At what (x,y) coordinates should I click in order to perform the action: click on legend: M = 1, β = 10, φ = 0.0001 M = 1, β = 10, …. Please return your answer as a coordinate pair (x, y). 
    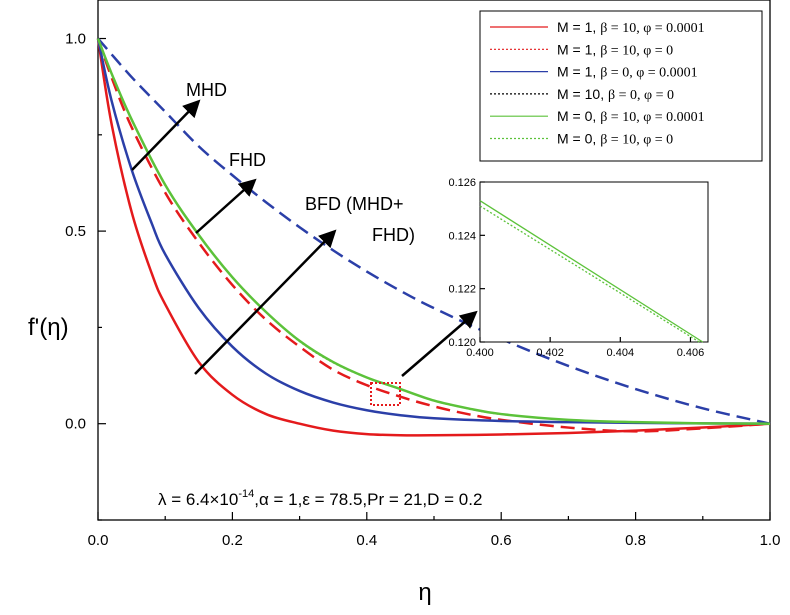
    Looking at the image, I should click on (621, 86).